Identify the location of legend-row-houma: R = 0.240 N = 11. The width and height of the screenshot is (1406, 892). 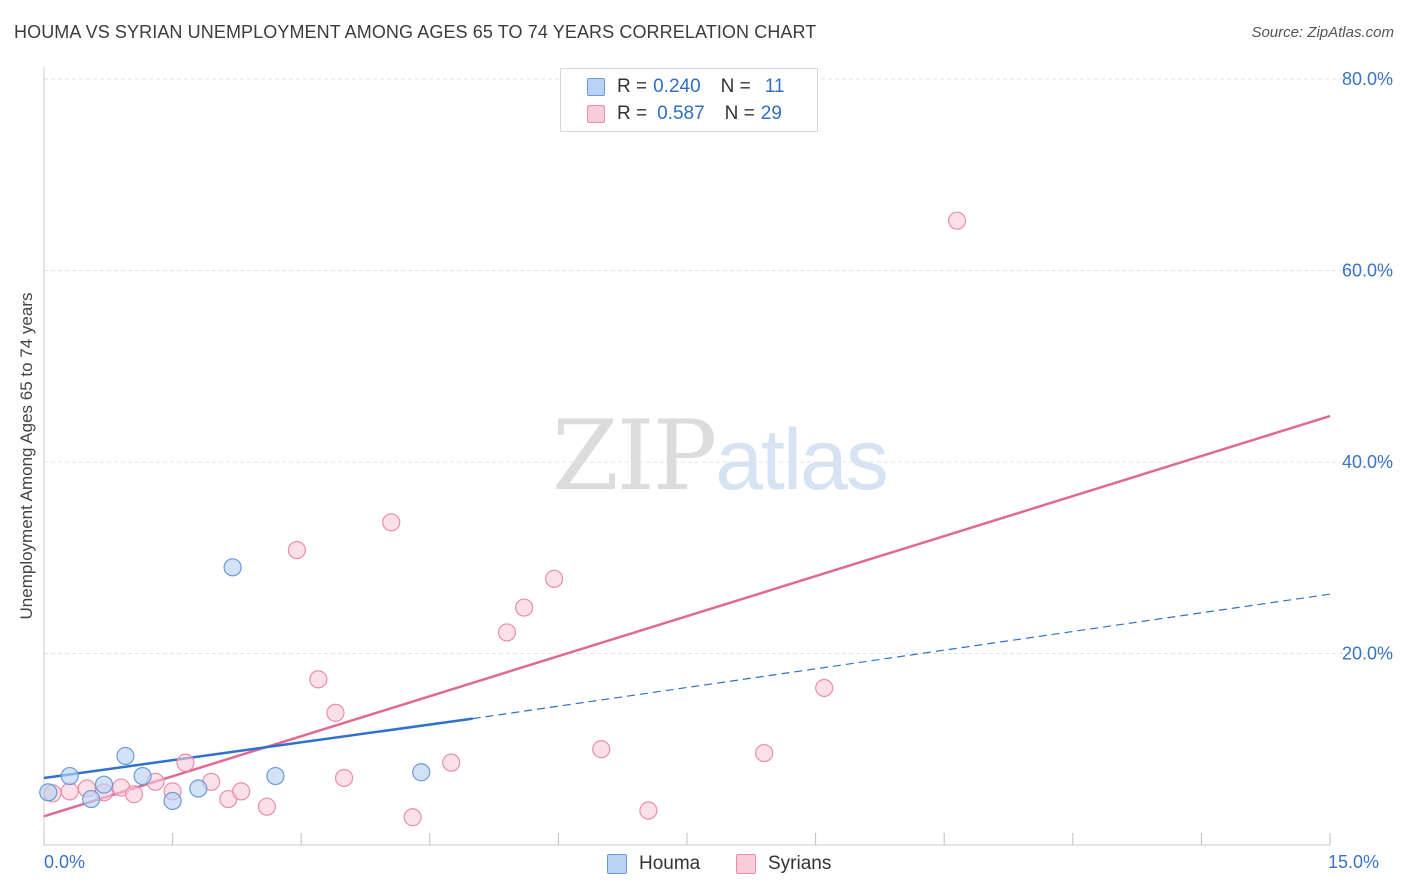
(686, 87).